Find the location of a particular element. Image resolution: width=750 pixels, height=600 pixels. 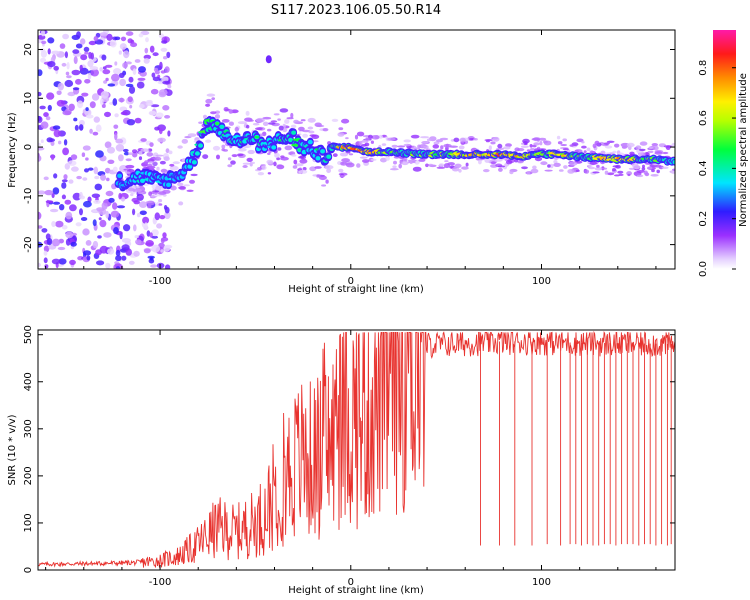

snr-xtick-label: -100 is located at coordinates (160, 582).